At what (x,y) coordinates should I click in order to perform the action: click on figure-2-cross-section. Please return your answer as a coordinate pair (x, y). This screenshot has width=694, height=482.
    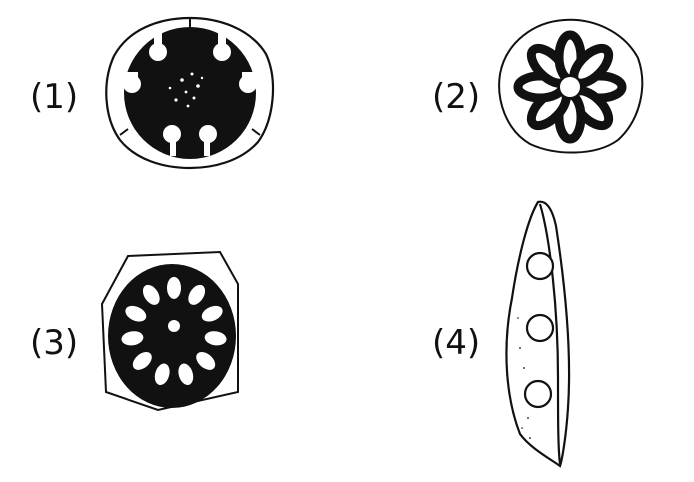
    Looking at the image, I should click on (571, 86).